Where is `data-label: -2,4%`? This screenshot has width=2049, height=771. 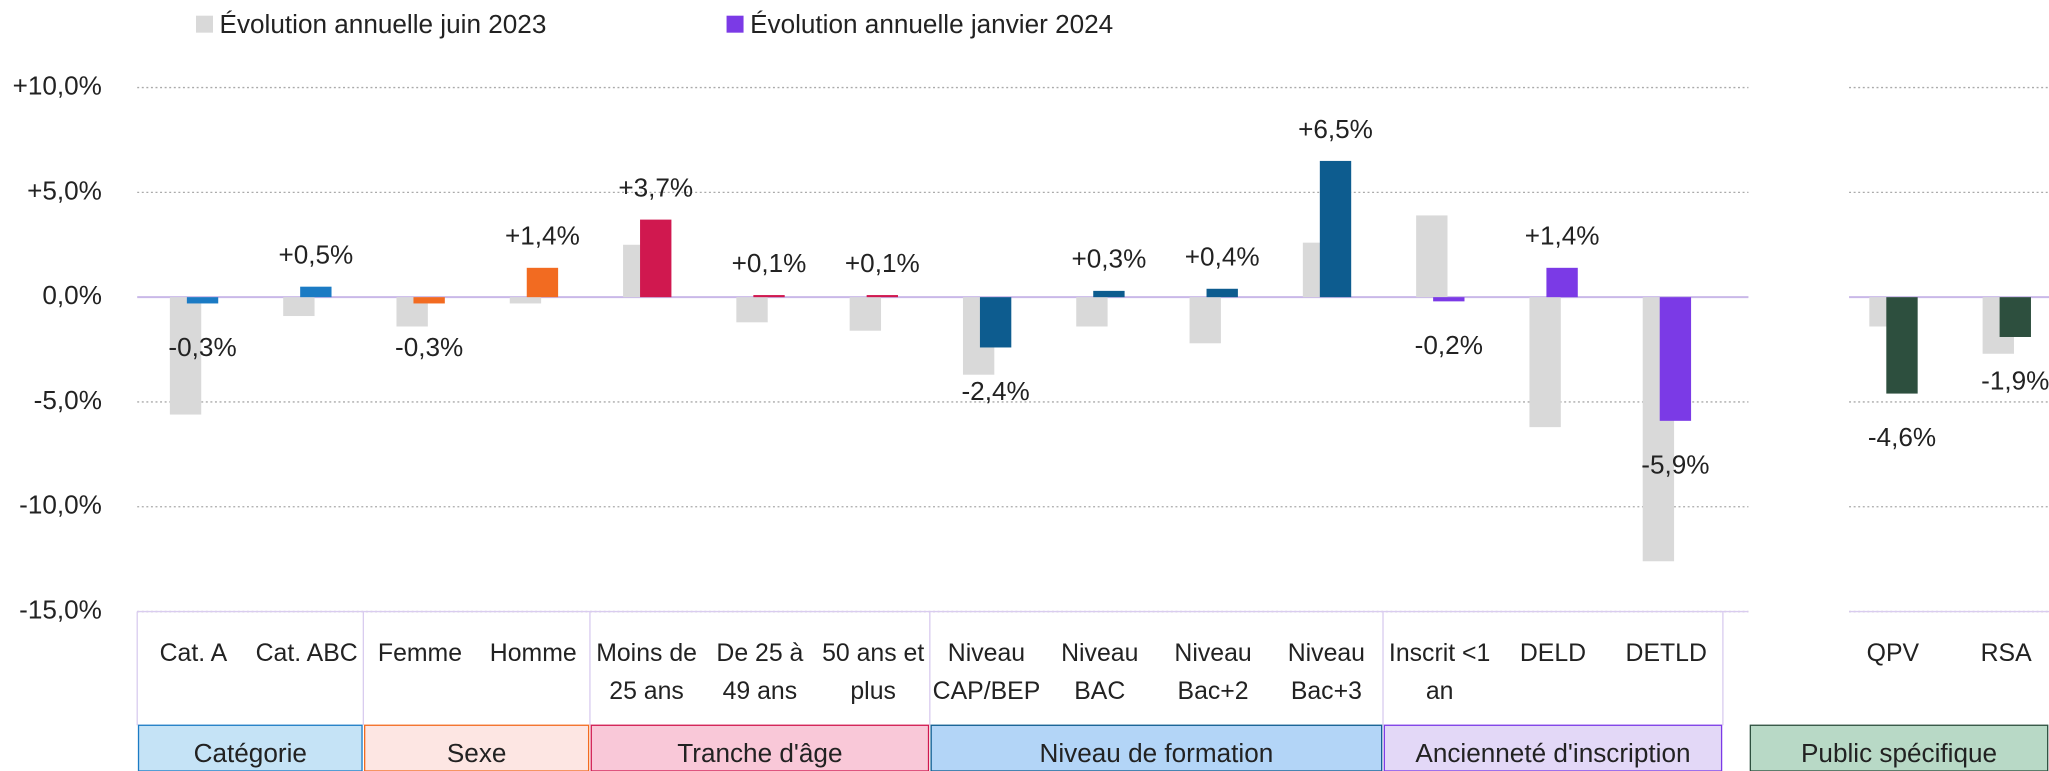 data-label: -2,4% is located at coordinates (995, 391).